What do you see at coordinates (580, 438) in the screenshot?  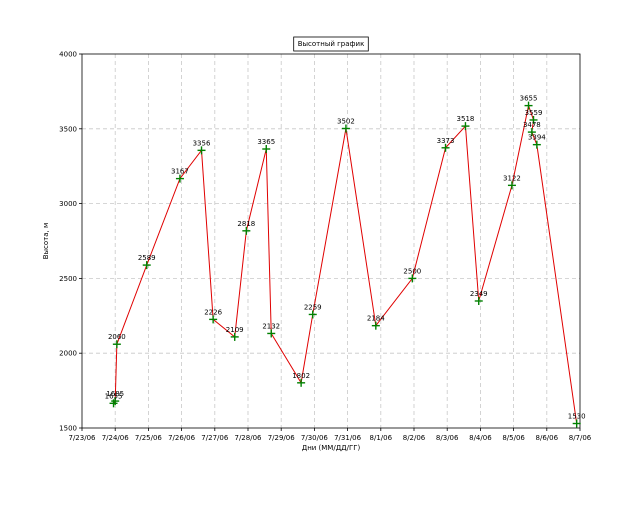 I see `x-tick-label: 8/7/06` at bounding box center [580, 438].